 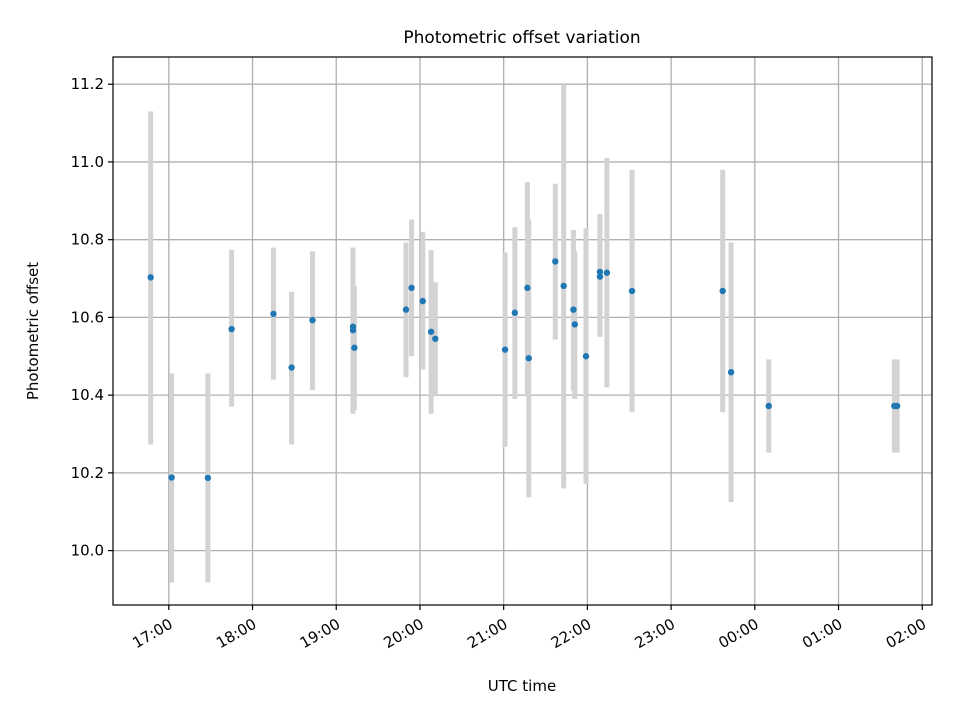 What do you see at coordinates (87, 395) in the screenshot?
I see `y-tick-label: 10.4` at bounding box center [87, 395].